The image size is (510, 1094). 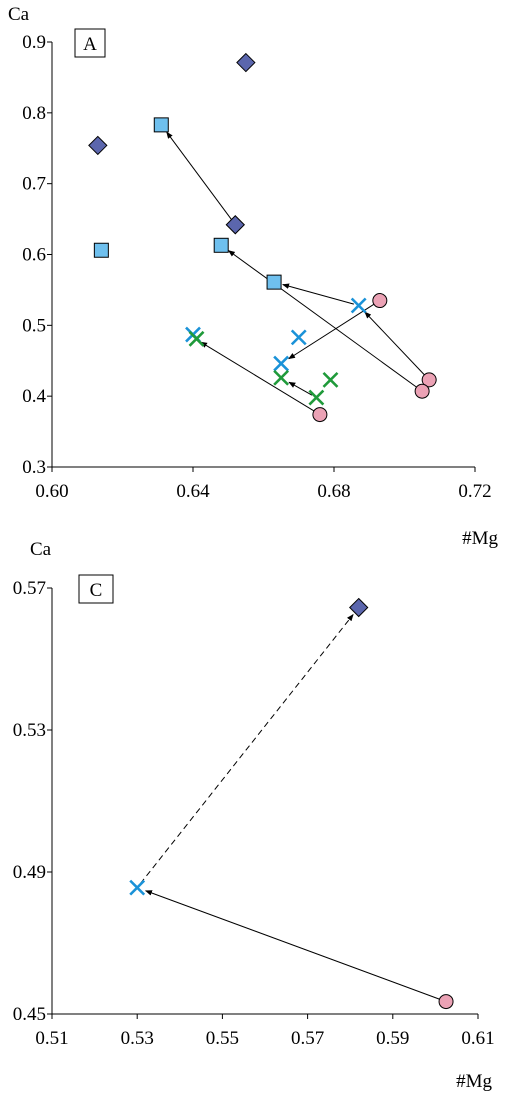 What do you see at coordinates (51, 491) in the screenshot?
I see `x-tick-label: 0.60` at bounding box center [51, 491].